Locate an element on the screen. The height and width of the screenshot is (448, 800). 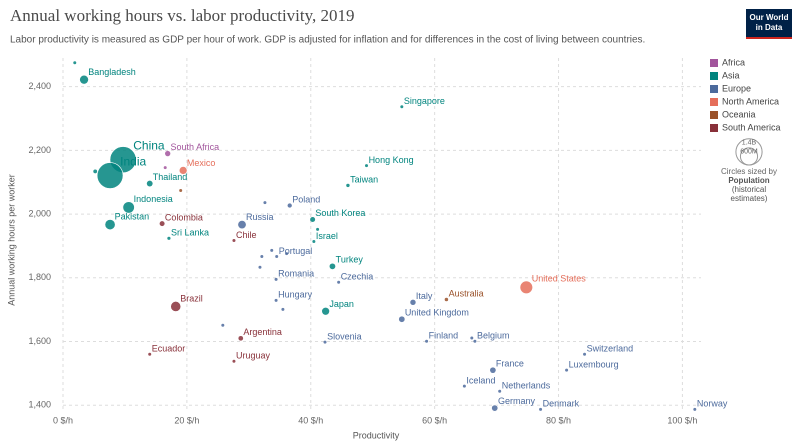
y-tick-label: 1,400 is located at coordinates (39, 405).